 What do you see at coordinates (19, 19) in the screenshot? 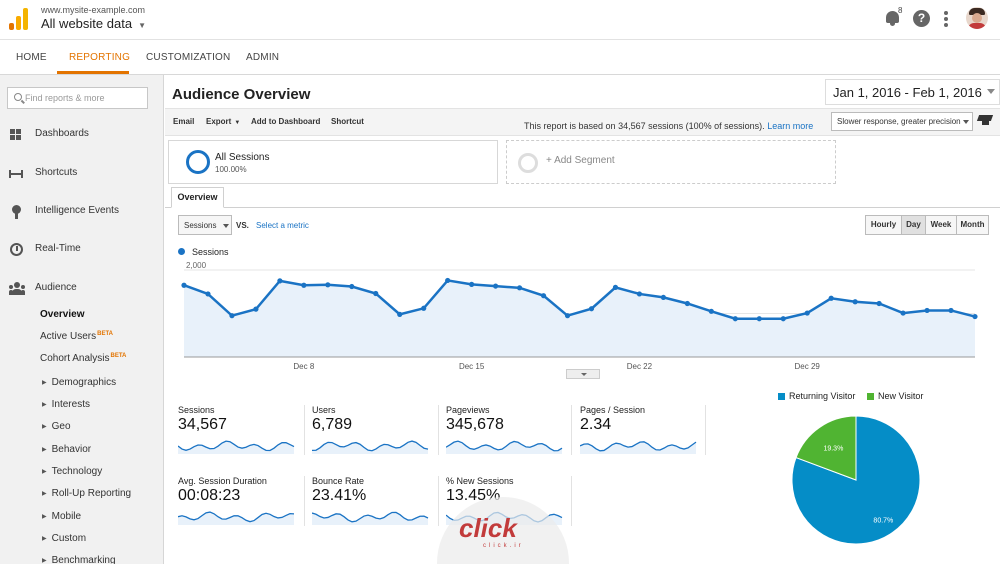
I see `analytics-logo-icon` at bounding box center [19, 19].